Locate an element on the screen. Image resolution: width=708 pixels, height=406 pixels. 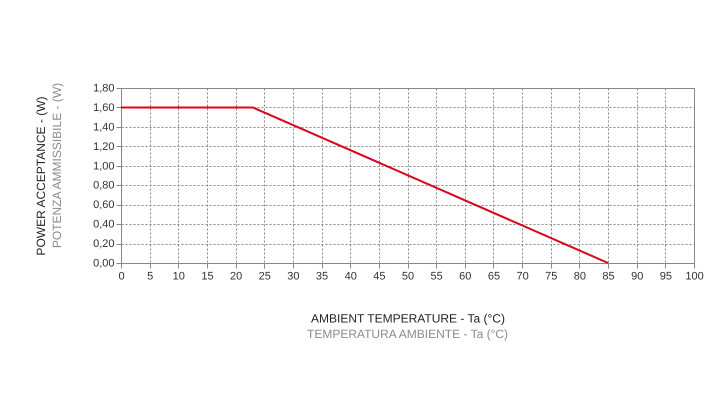
x-tick-label: 60 is located at coordinates (465, 276).